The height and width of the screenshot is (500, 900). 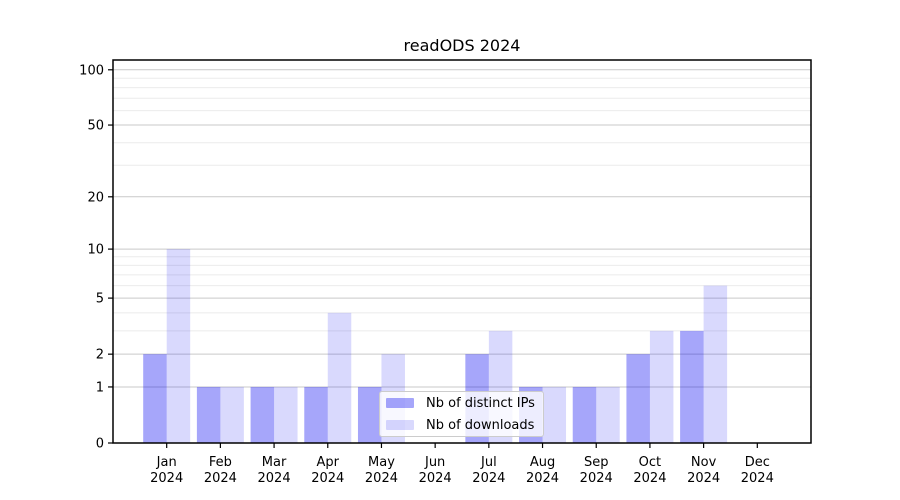 What do you see at coordinates (232, 414) in the screenshot?
I see `bar-downloads-feb` at bounding box center [232, 414].